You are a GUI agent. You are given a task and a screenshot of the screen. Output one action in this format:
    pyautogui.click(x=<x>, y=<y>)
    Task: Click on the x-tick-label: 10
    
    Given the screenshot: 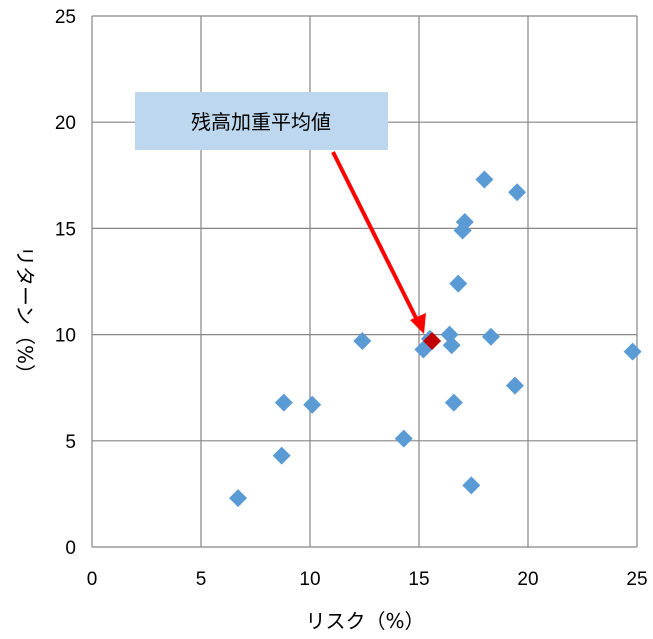 What is the action you would take?
    pyautogui.click(x=309, y=579)
    